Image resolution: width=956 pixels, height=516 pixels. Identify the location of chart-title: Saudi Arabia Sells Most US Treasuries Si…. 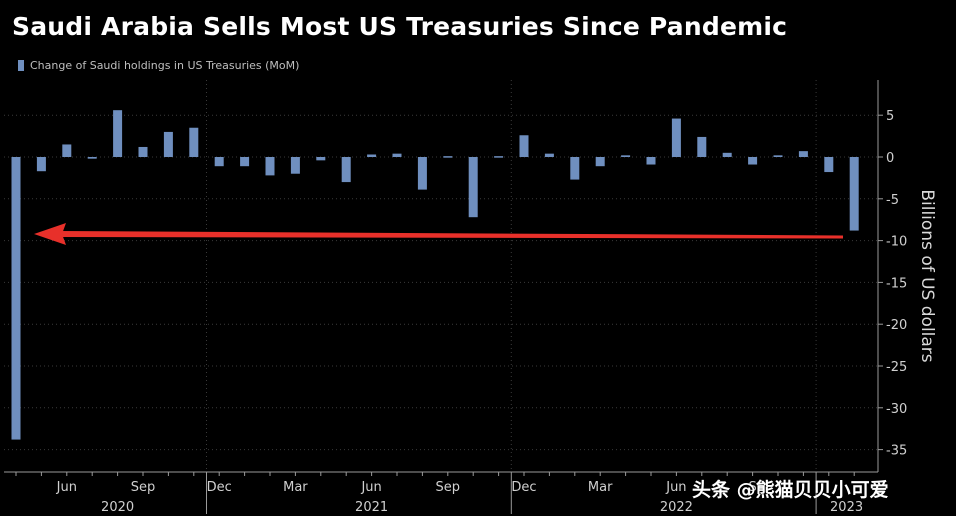
(400, 26).